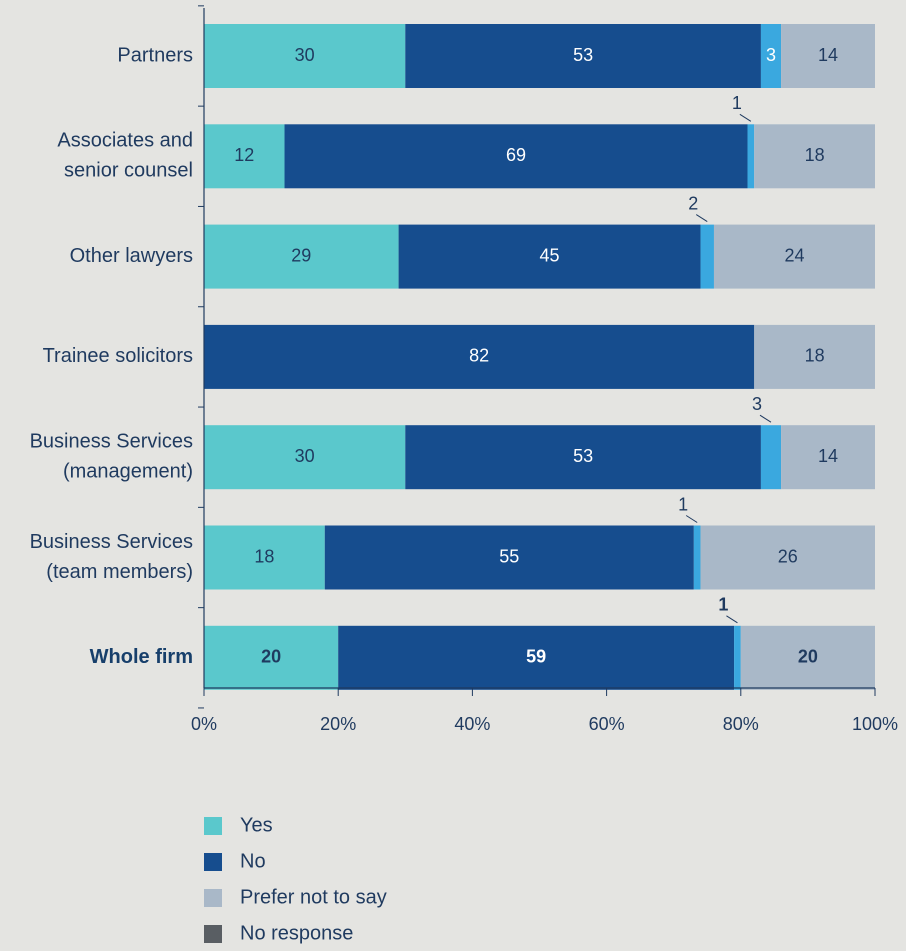  I want to click on legend-label: No, so click(253, 861).